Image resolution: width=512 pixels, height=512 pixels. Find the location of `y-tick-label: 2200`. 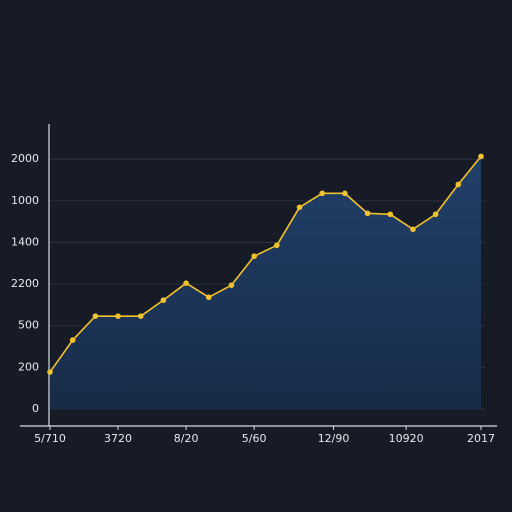

y-tick-label: 2200 is located at coordinates (25, 283).